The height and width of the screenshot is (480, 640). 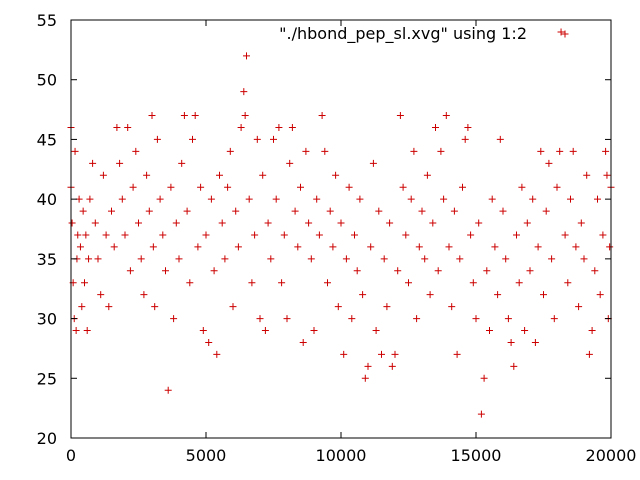 I want to click on x-tick-label: 10000, so click(x=341, y=455).